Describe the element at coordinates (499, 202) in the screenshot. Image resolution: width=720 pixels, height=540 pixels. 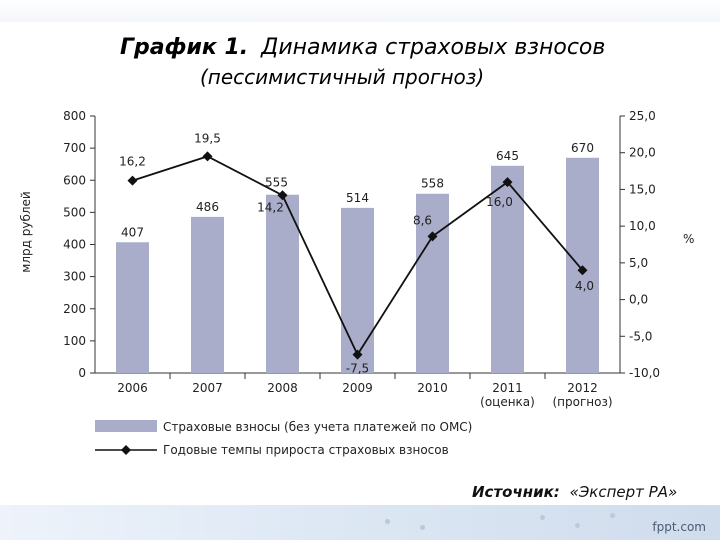
I see `line-value-label: 16,0` at that location.